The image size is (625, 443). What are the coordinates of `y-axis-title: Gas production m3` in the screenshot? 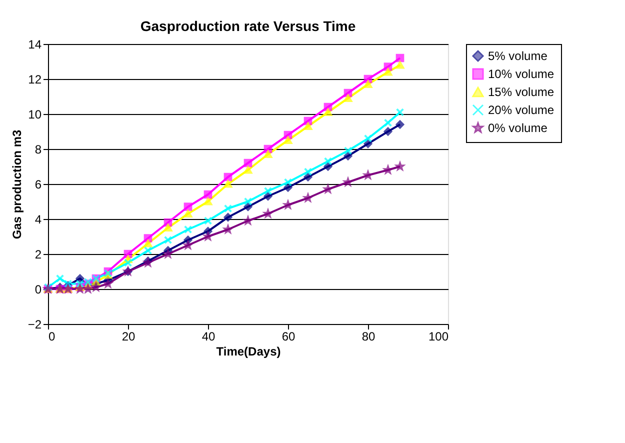 It's located at (17, 185).